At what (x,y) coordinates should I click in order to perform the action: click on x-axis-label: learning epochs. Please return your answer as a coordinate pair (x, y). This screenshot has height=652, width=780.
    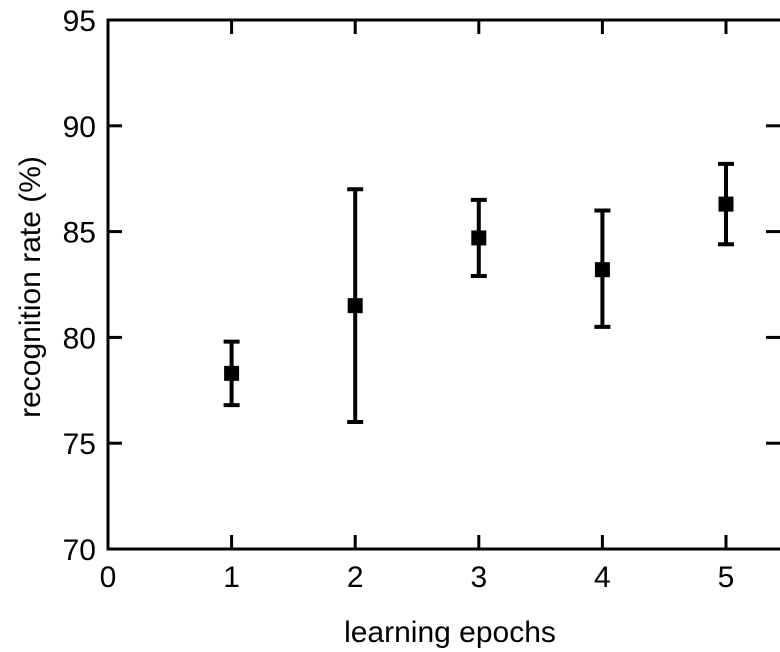
    Looking at the image, I should click on (450, 632).